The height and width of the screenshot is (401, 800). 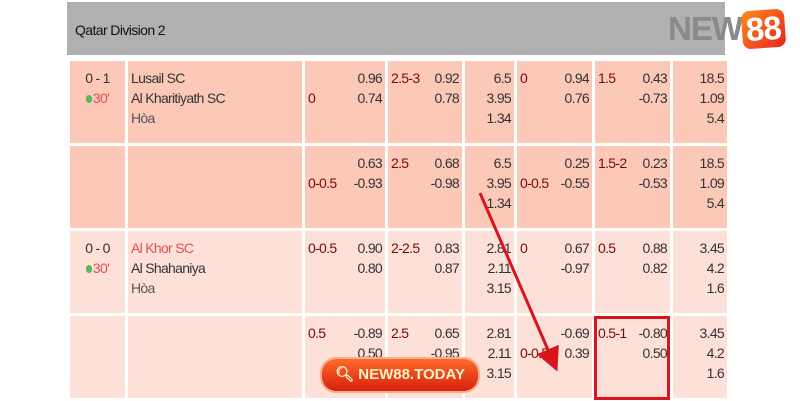 I want to click on home-team: Lusail SC, so click(x=158, y=78).